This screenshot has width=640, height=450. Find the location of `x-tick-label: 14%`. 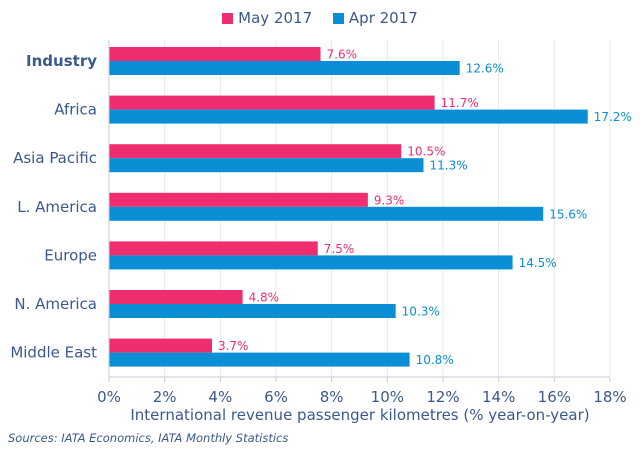

x-tick-label: 14% is located at coordinates (498, 397).